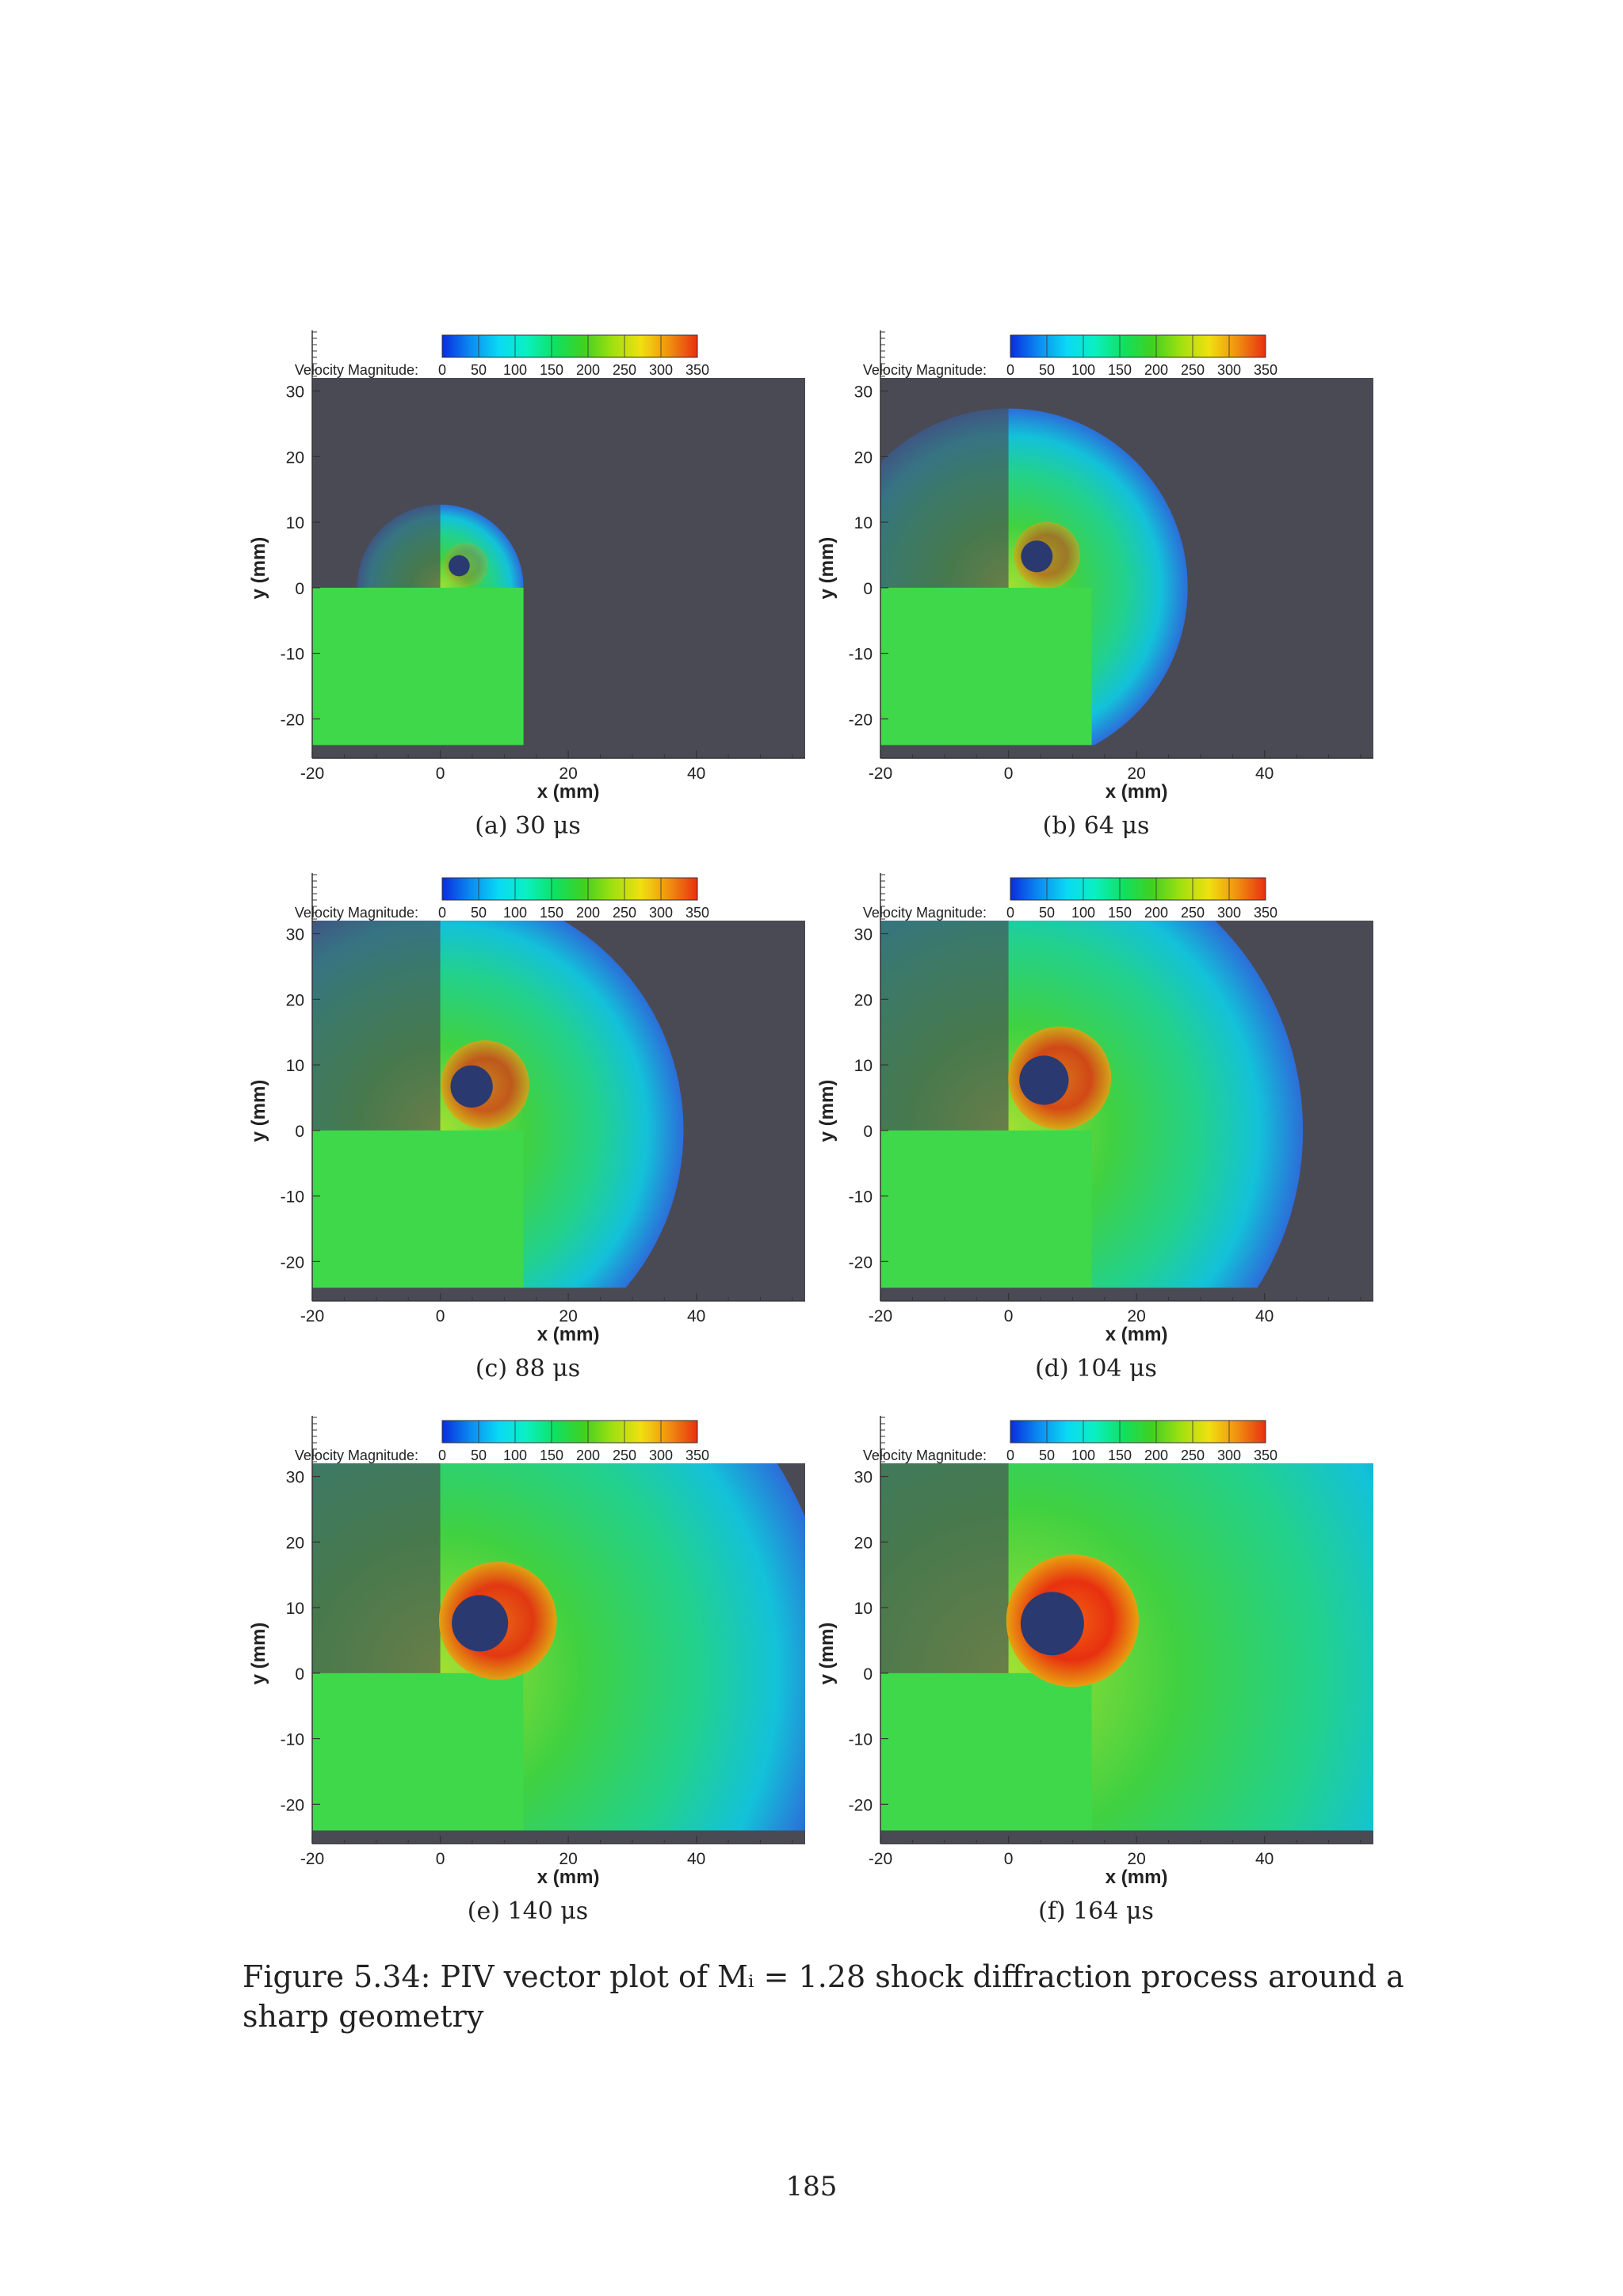  What do you see at coordinates (811, 2187) in the screenshot?
I see `page-number: 185` at bounding box center [811, 2187].